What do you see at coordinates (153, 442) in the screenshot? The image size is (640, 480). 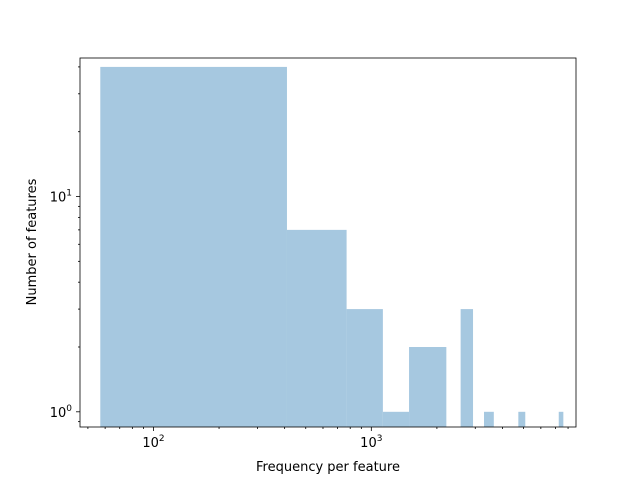 I see `x-tick-label: 10²` at bounding box center [153, 442].